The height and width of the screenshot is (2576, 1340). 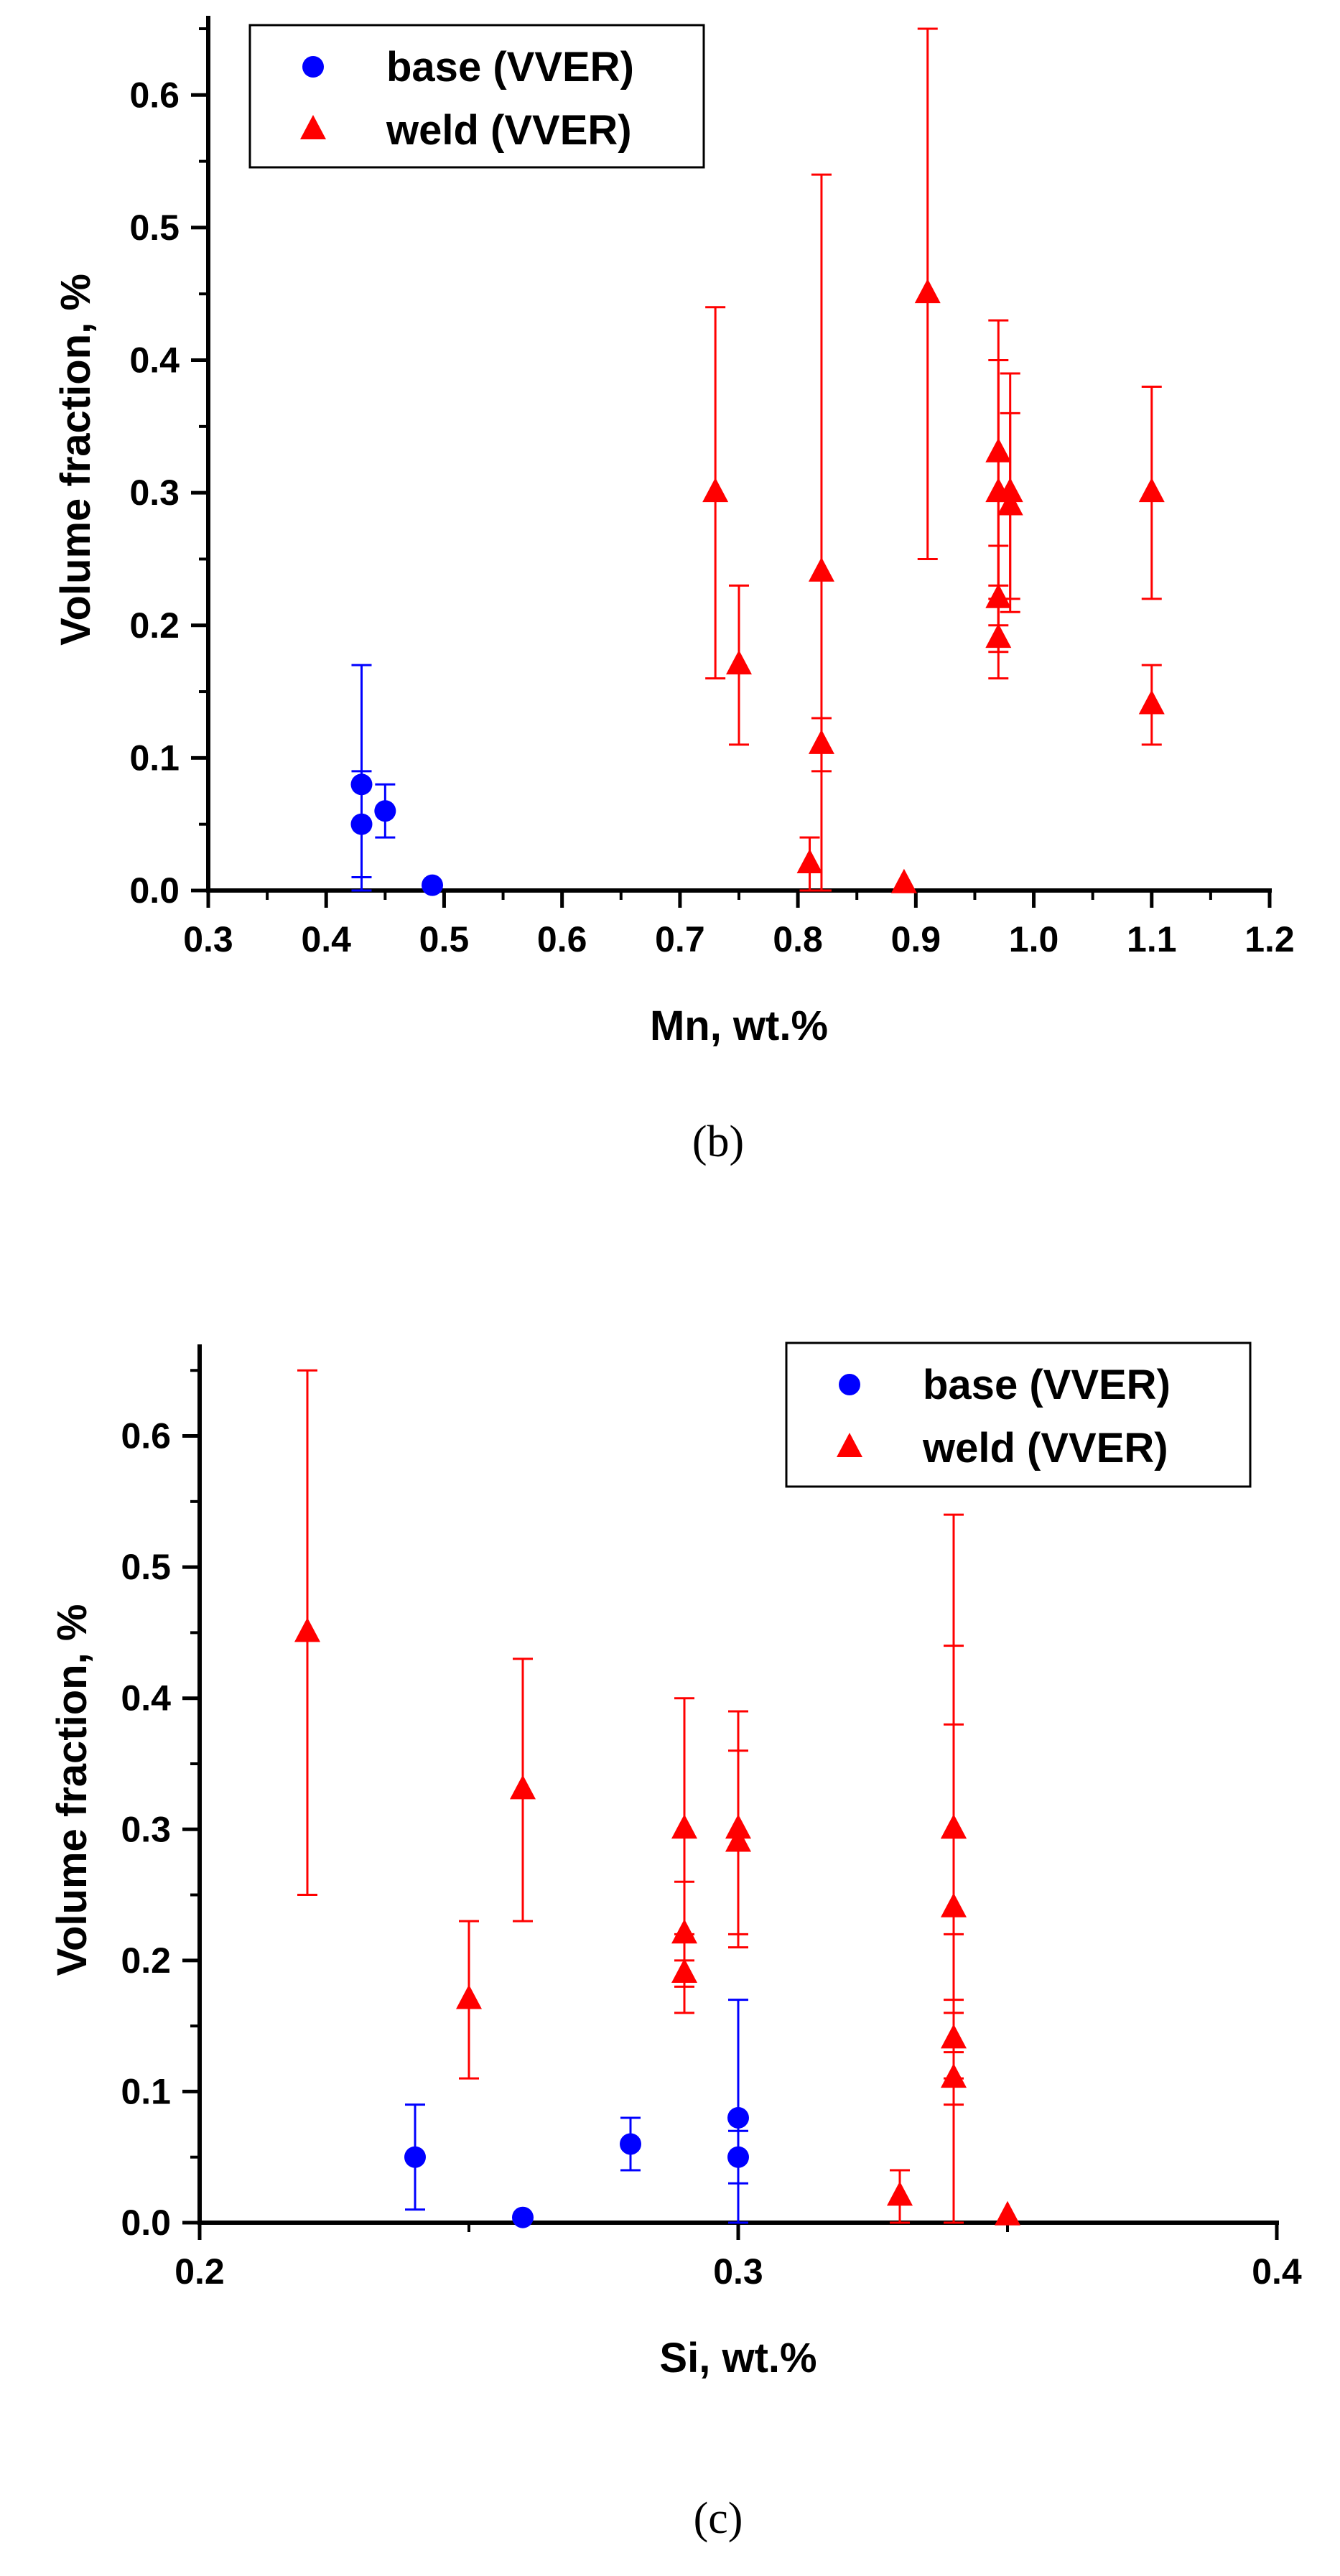 What do you see at coordinates (718, 1141) in the screenshot?
I see `panel-caption: (b)` at bounding box center [718, 1141].